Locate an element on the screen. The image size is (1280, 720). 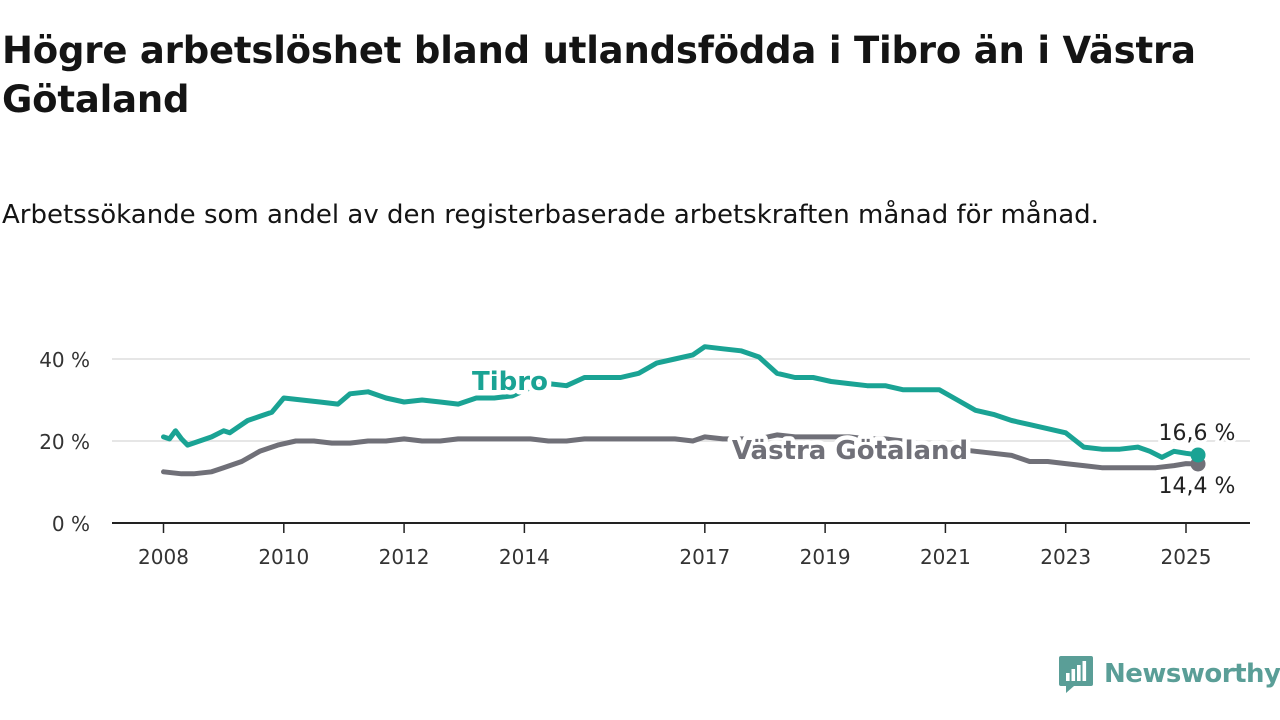
x-tick-label: 2017 is located at coordinates (704, 557).